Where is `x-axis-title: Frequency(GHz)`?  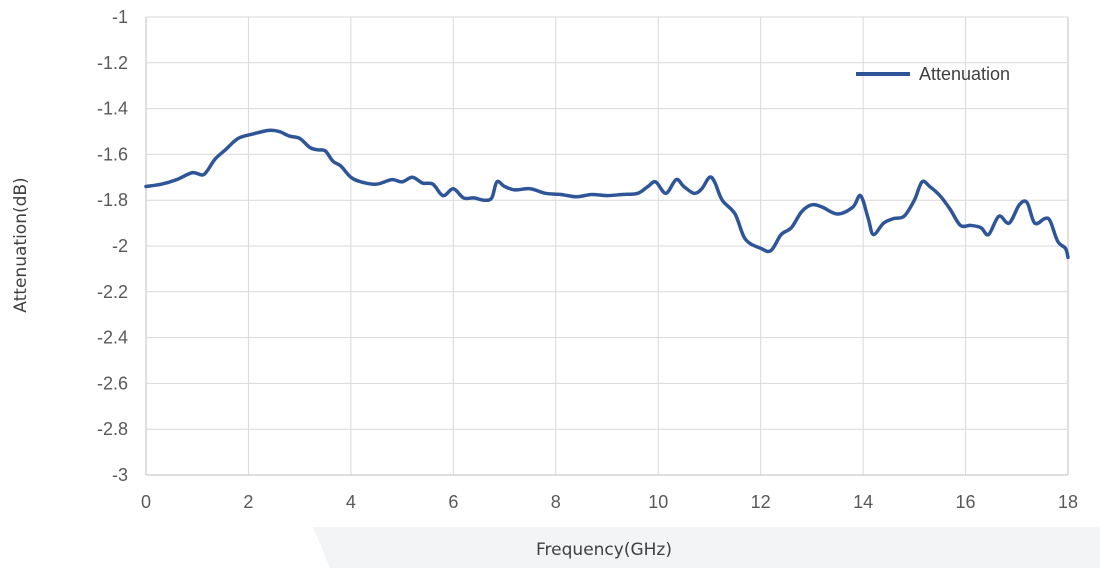 x-axis-title: Frequency(GHz) is located at coordinates (604, 550).